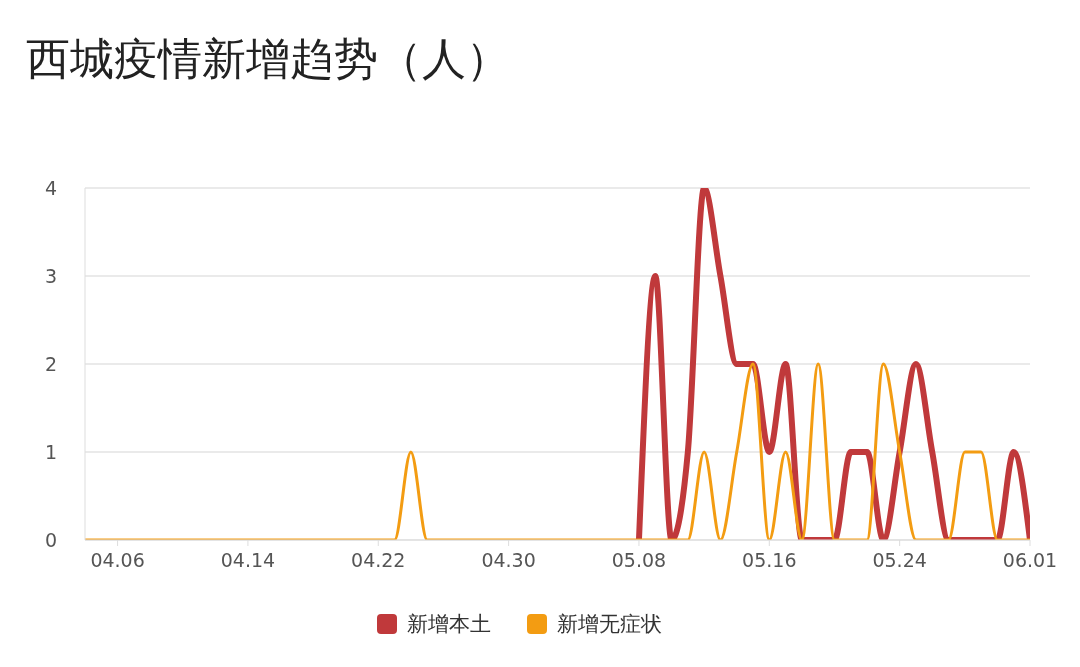  I want to click on legend-label: 新增本土, so click(448, 624).